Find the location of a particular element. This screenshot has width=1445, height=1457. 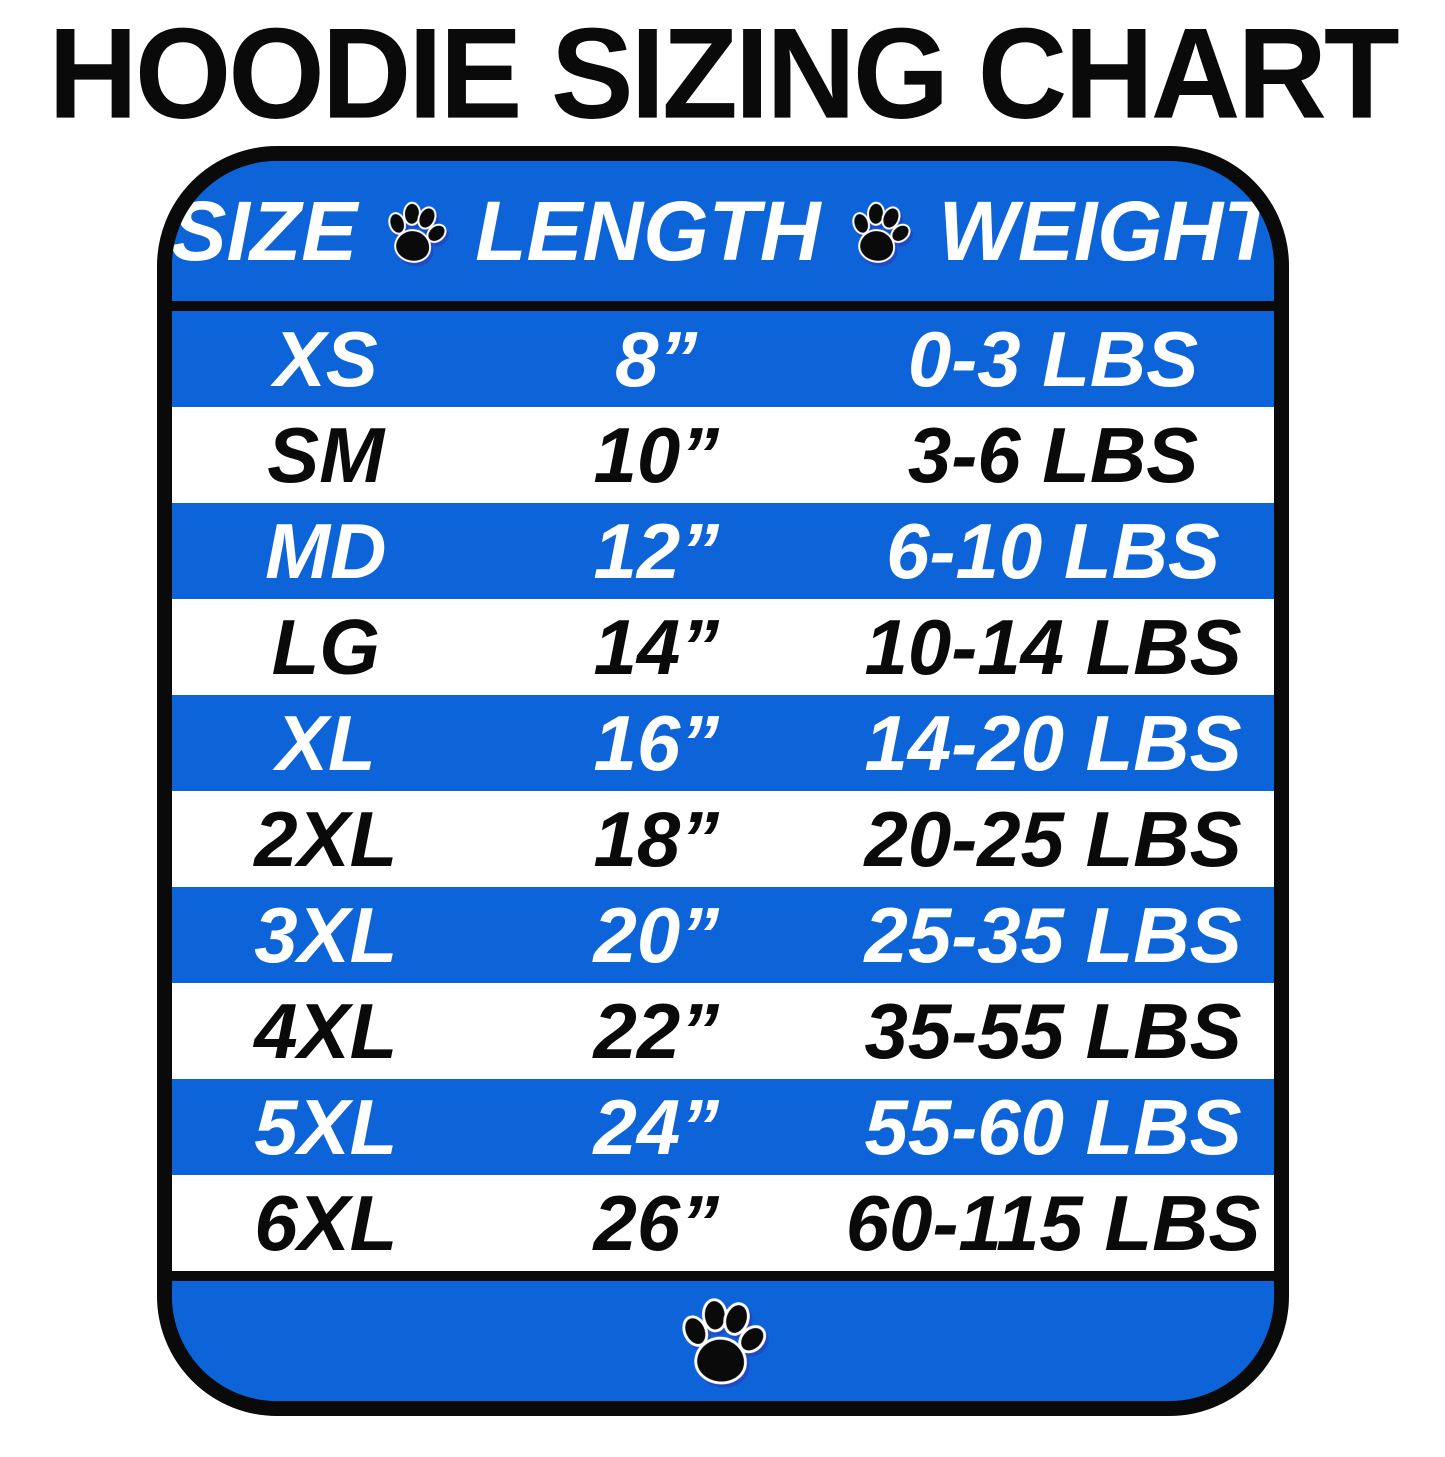

weight-cell: 14-20 LBS is located at coordinates (1053, 743).